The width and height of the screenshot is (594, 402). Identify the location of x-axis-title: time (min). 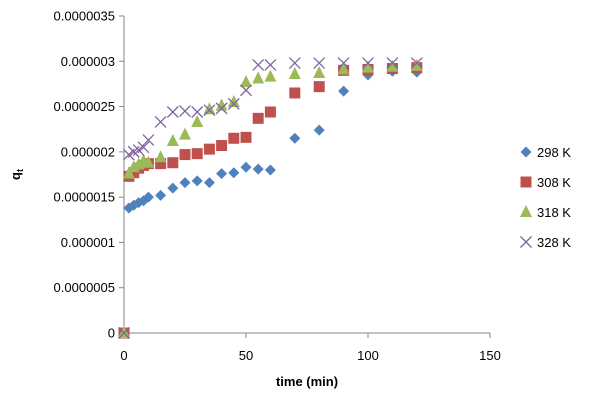
(307, 381).